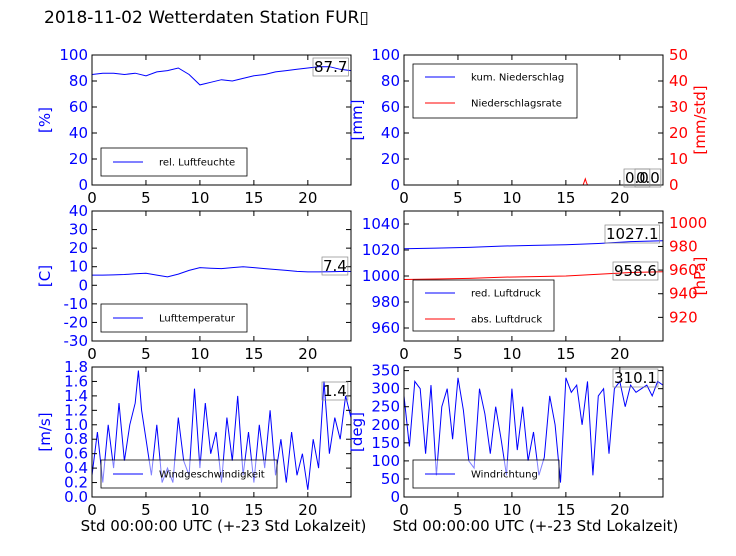  I want to click on legend-entry: rel. Luftfeuchte, so click(197, 163).